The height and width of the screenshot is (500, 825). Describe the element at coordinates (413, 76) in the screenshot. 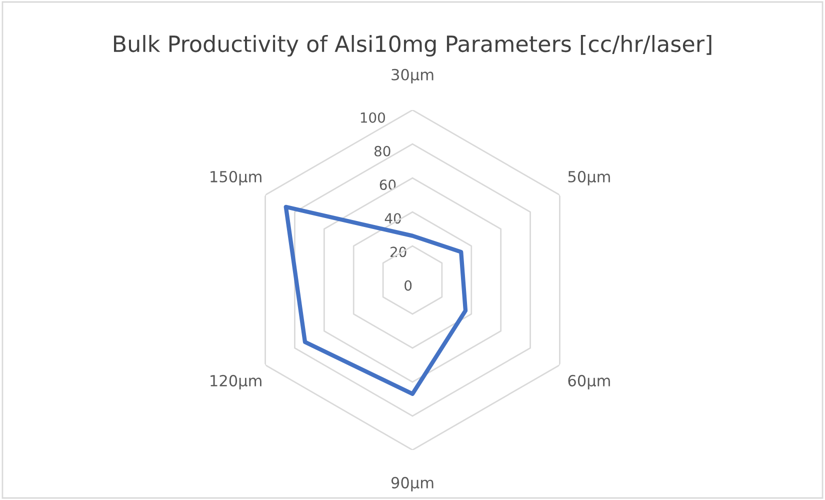

I see `spoke-label: 30µm` at that location.